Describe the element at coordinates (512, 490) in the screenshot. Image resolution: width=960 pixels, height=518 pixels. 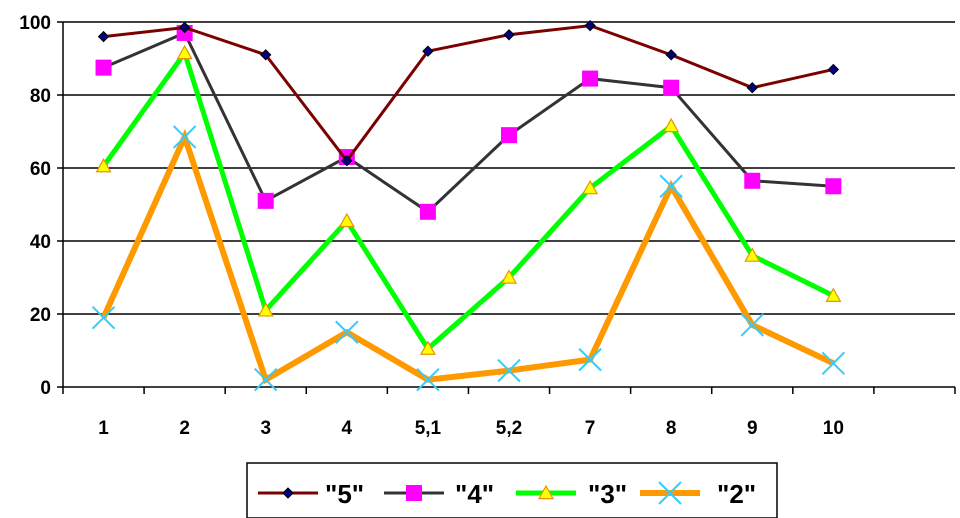
I see `legend: "5" "4" "3" "2"` at that location.